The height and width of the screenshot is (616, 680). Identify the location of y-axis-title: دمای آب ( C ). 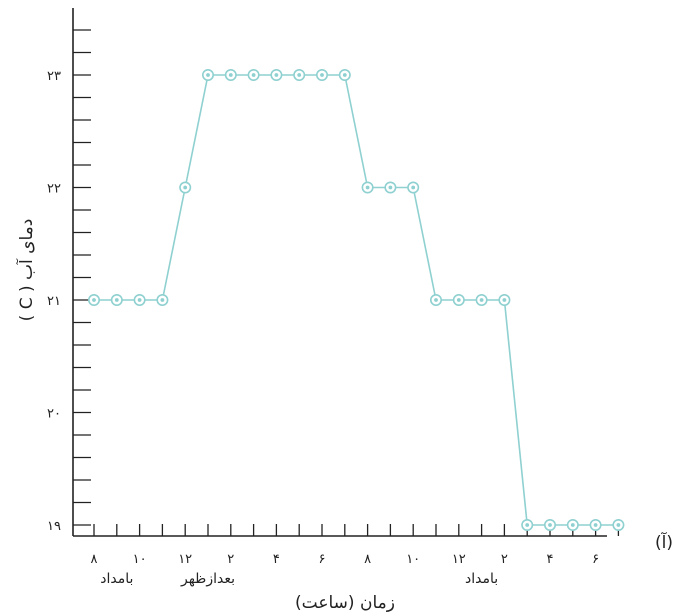
(26, 270).